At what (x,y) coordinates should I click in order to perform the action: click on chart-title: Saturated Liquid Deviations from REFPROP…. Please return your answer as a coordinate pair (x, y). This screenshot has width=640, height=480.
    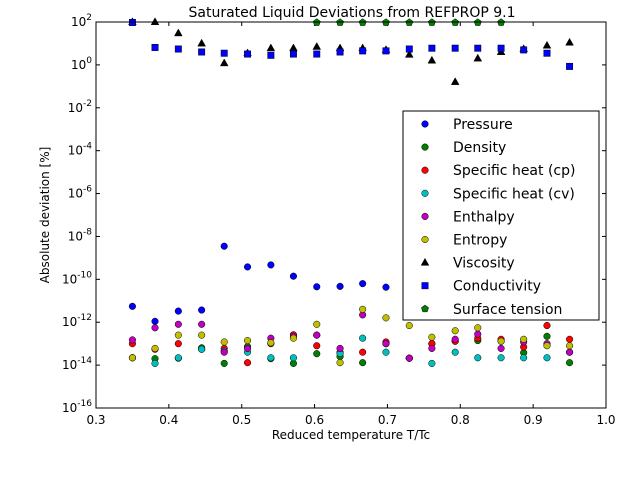
    Looking at the image, I should click on (352, 13).